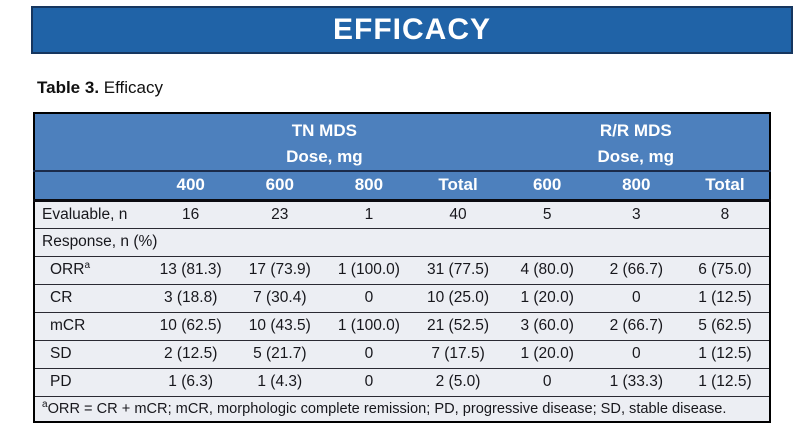  I want to click on data-cell: 17 (73.9), so click(280, 269).